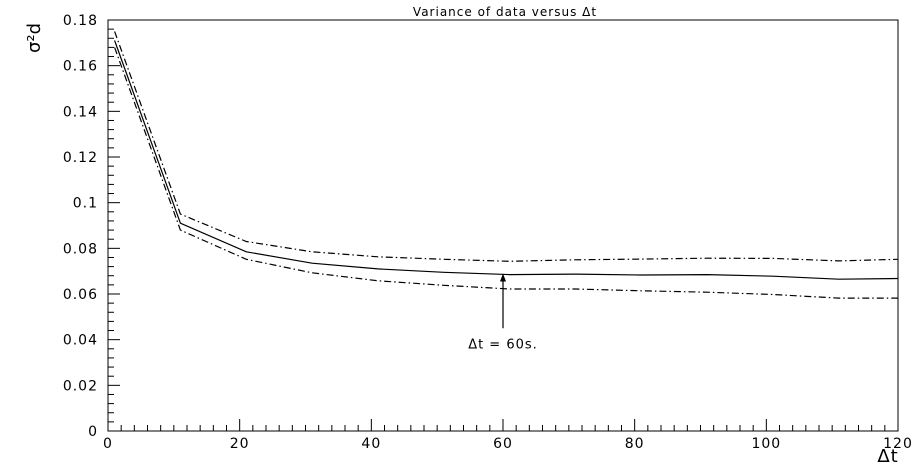 The height and width of the screenshot is (467, 918). I want to click on y-axis-label: σ²d, so click(34, 38).